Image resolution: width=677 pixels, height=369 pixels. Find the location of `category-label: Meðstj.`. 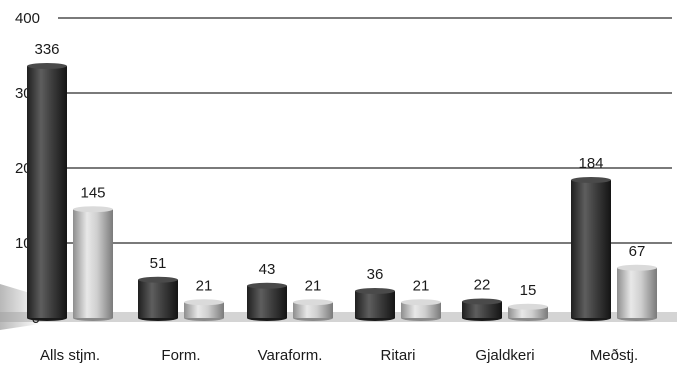

category-label: Meðstj. is located at coordinates (614, 355).